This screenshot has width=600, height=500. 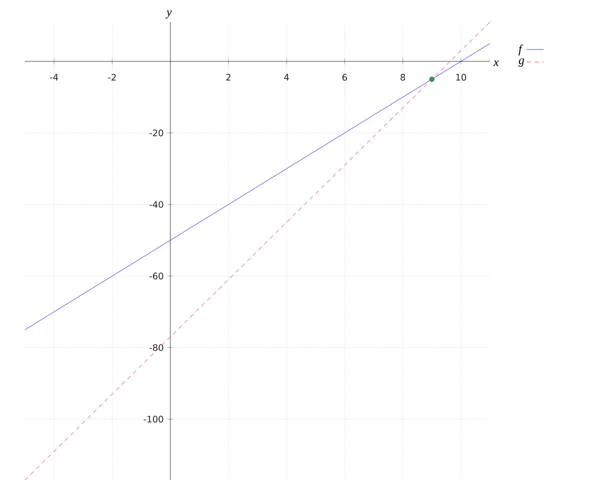 What do you see at coordinates (54, 77) in the screenshot?
I see `x-tick-label: -4` at bounding box center [54, 77].